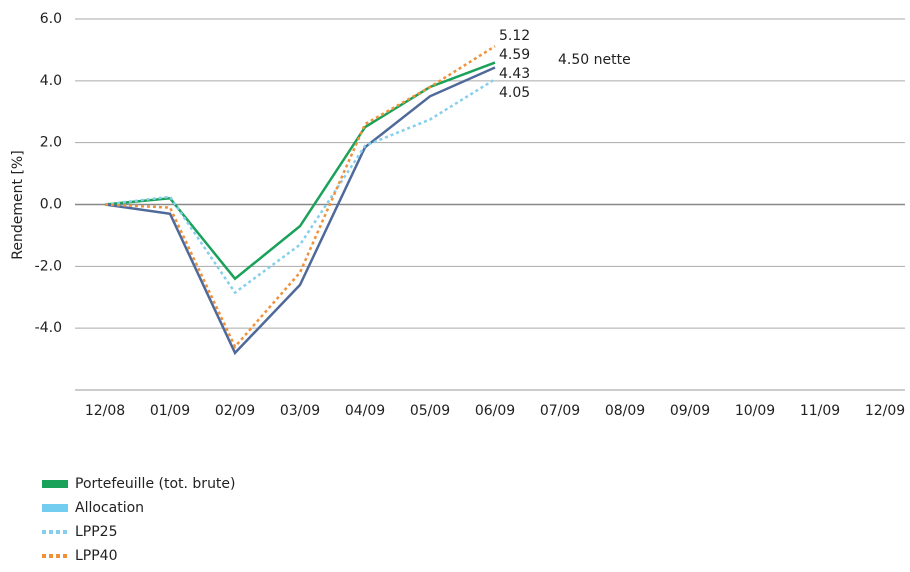  What do you see at coordinates (51, 19) in the screenshot?
I see `y-tick-label: 6.0` at bounding box center [51, 19].